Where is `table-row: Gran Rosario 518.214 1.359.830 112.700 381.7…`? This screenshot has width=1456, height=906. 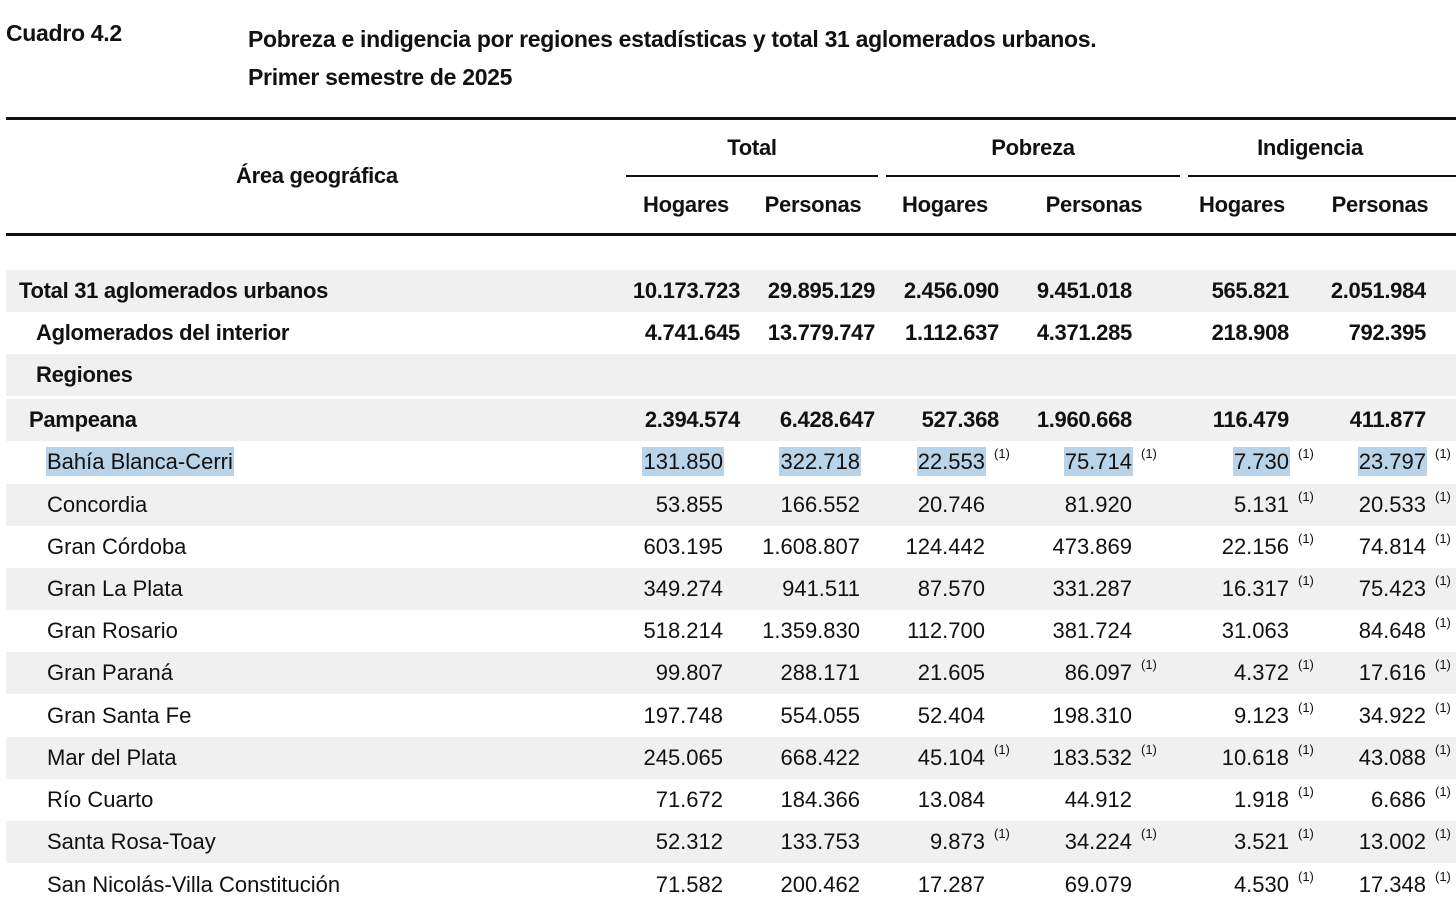 table-row: Gran Rosario 518.214 1.359.830 112.700 381.7… is located at coordinates (731, 631).